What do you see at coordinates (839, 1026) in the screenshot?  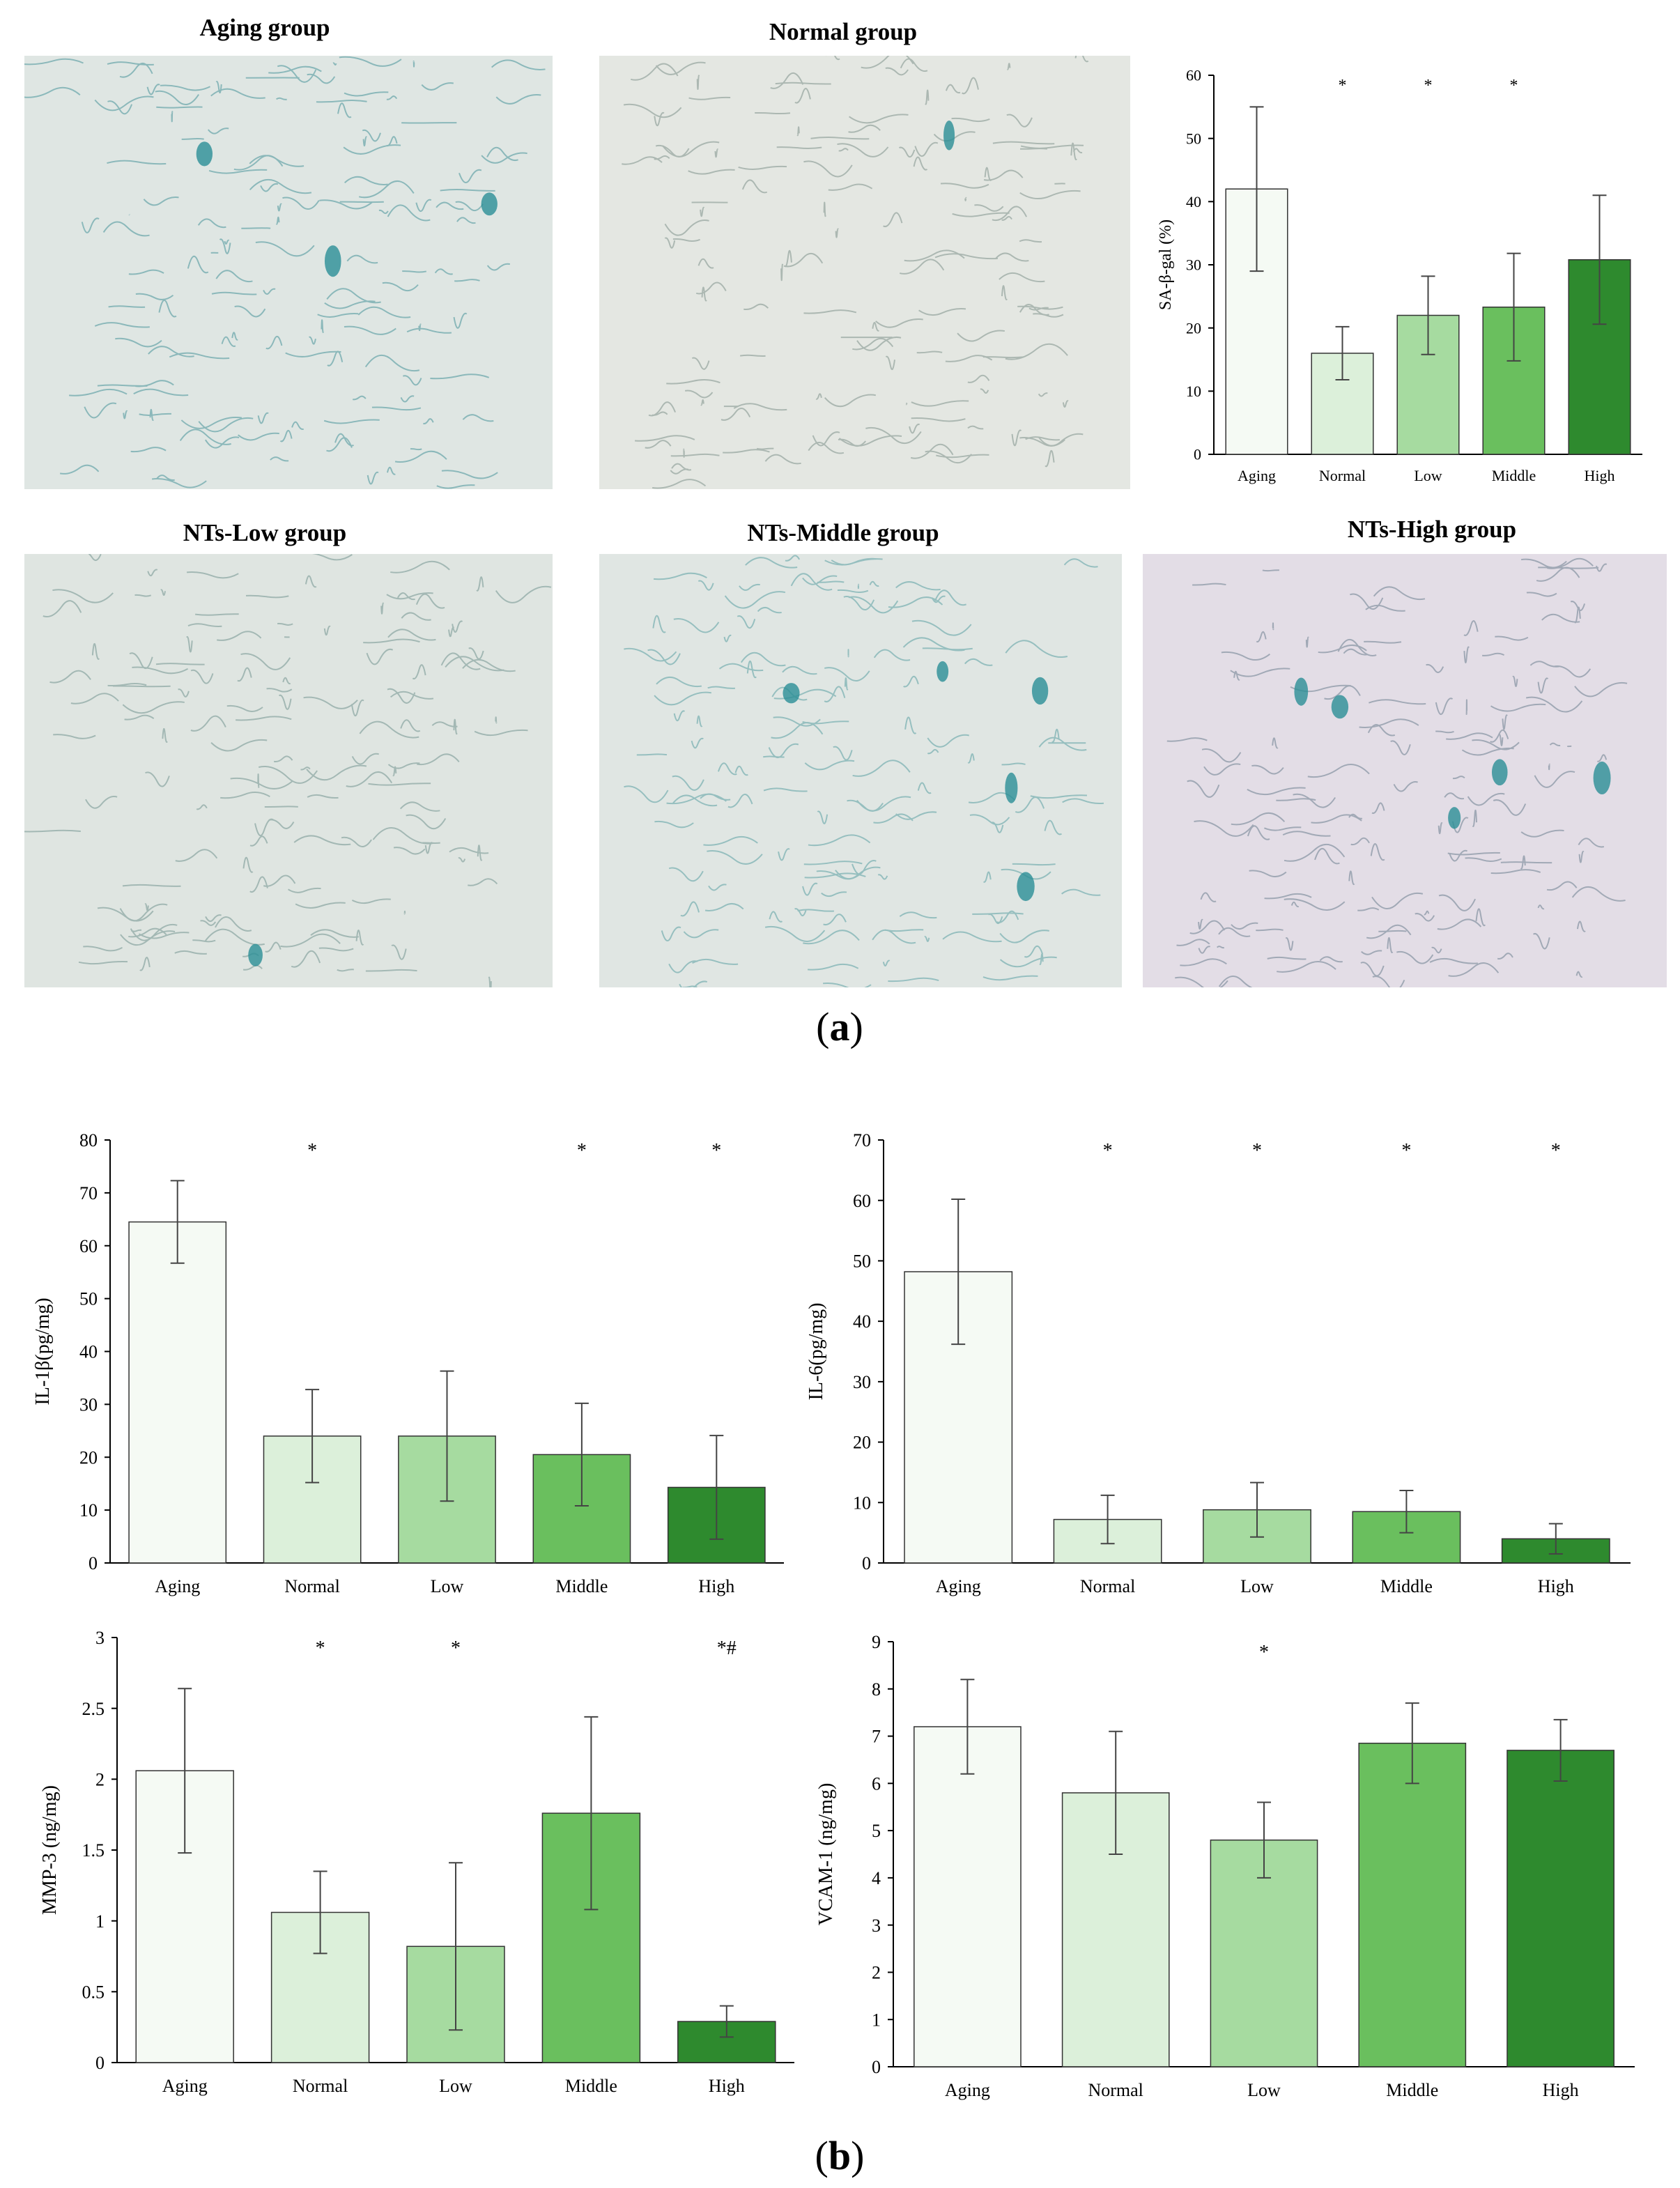 I see `panel-label-a: (a)` at bounding box center [839, 1026].